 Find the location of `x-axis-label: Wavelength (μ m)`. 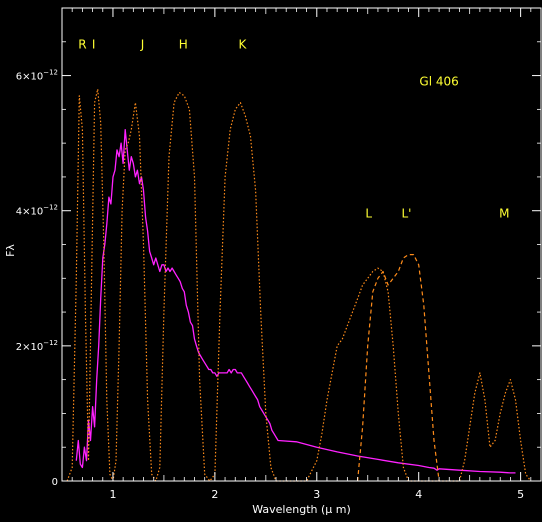

x-axis-label: Wavelength (μ m) is located at coordinates (301, 509).